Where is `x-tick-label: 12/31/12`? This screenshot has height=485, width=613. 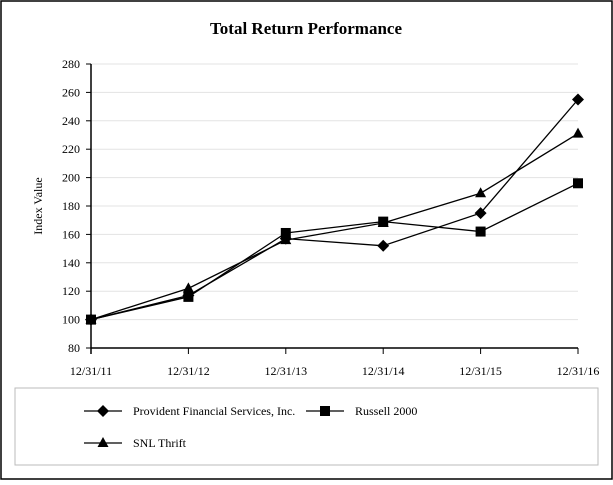 x-tick-label: 12/31/12 is located at coordinates (188, 371).